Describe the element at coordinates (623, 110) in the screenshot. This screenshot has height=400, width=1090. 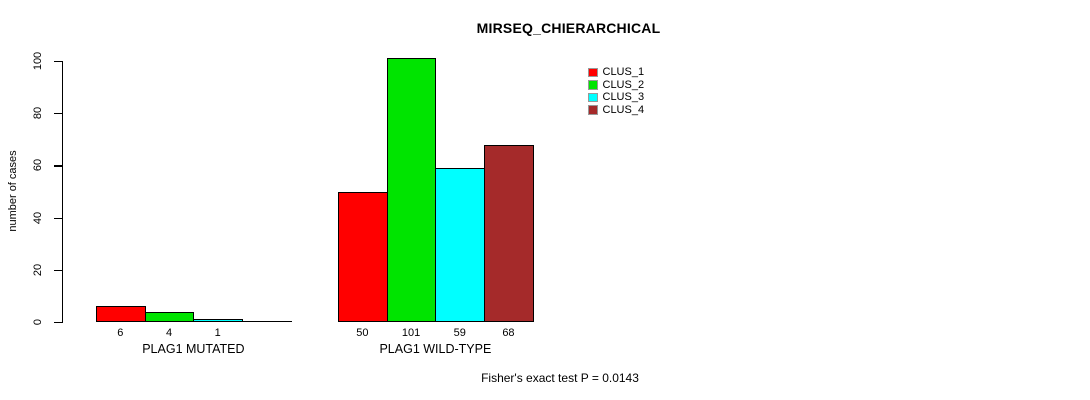
I see `legend-label: CLUS_4` at that location.